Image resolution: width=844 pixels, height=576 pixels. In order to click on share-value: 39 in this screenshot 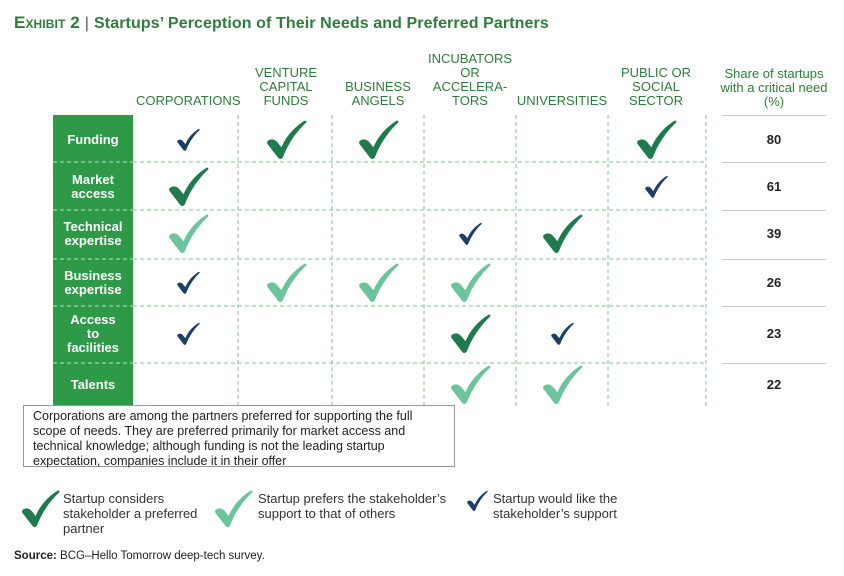, I will do `click(774, 233)`.